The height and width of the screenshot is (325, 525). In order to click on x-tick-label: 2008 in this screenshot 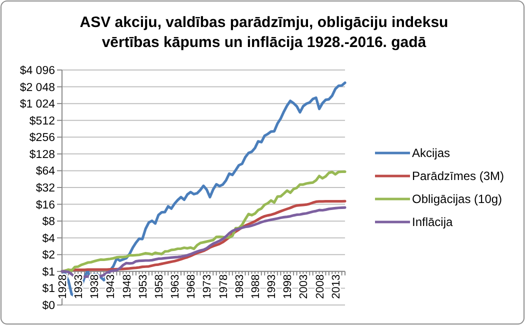, I will do `click(320, 286)`.